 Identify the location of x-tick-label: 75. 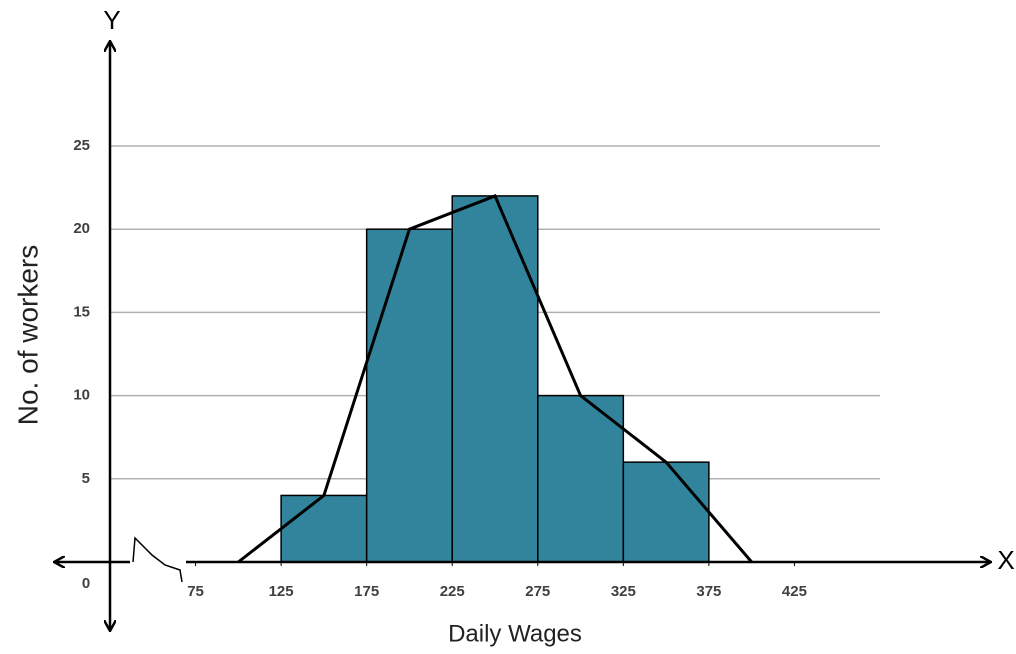
(195, 591).